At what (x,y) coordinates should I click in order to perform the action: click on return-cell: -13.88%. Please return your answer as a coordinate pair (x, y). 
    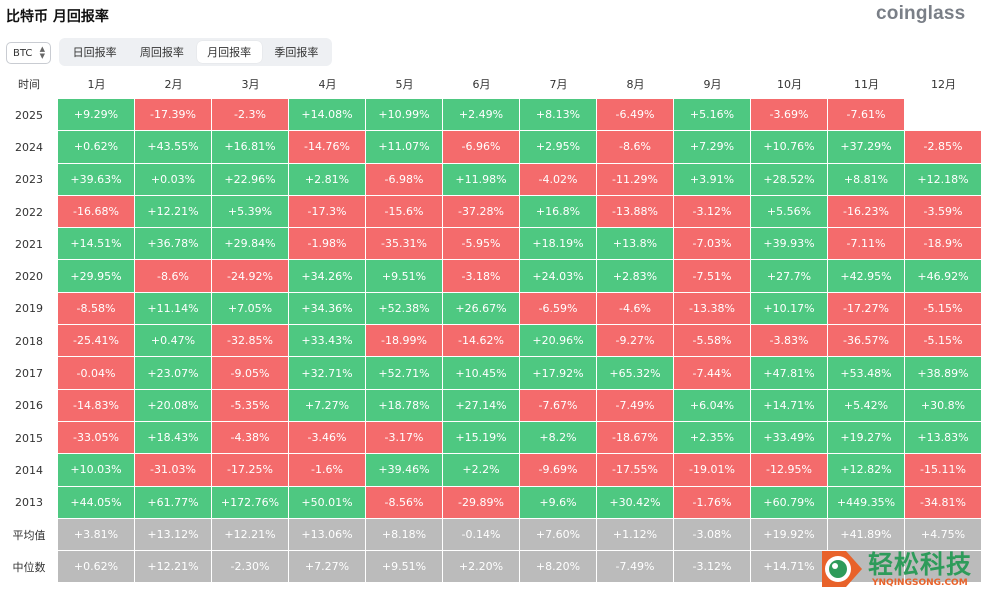
    Looking at the image, I should click on (635, 211).